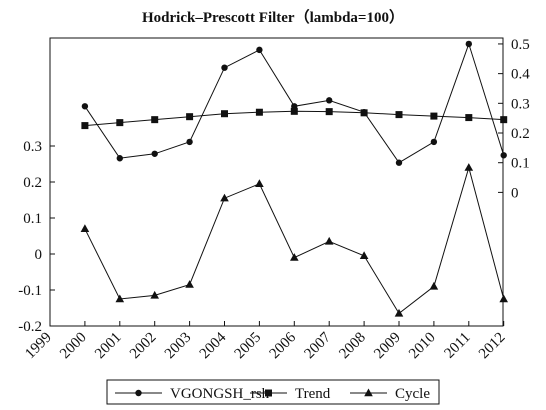 This screenshot has width=546, height=410. I want to click on series-trend, so click(294, 118).